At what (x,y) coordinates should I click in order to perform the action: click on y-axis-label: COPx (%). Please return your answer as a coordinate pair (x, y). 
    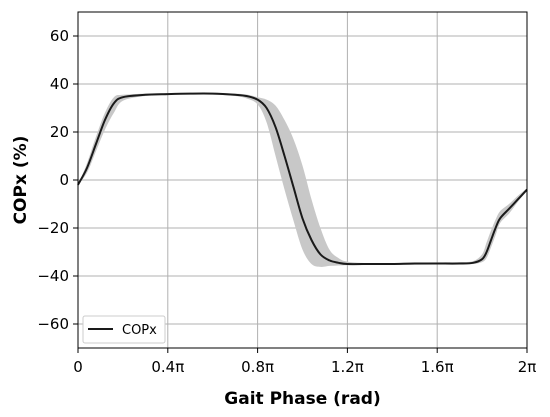
    Looking at the image, I should click on (21, 180).